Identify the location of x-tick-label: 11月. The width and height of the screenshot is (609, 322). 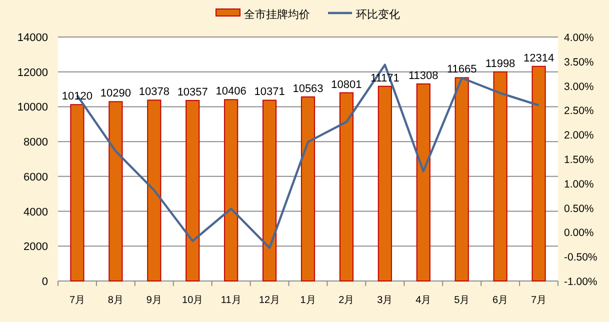
(231, 300).